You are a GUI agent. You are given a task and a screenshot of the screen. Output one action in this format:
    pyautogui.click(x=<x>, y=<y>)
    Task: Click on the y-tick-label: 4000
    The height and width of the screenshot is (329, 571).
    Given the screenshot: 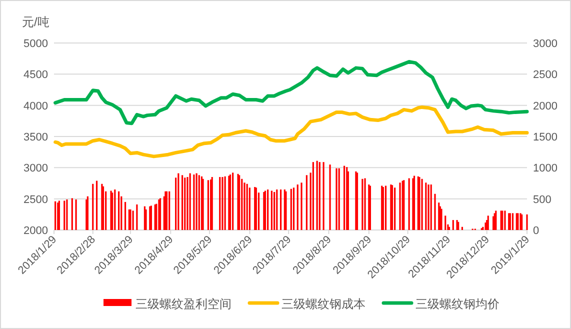 What is the action you would take?
    pyautogui.click(x=36, y=106)
    